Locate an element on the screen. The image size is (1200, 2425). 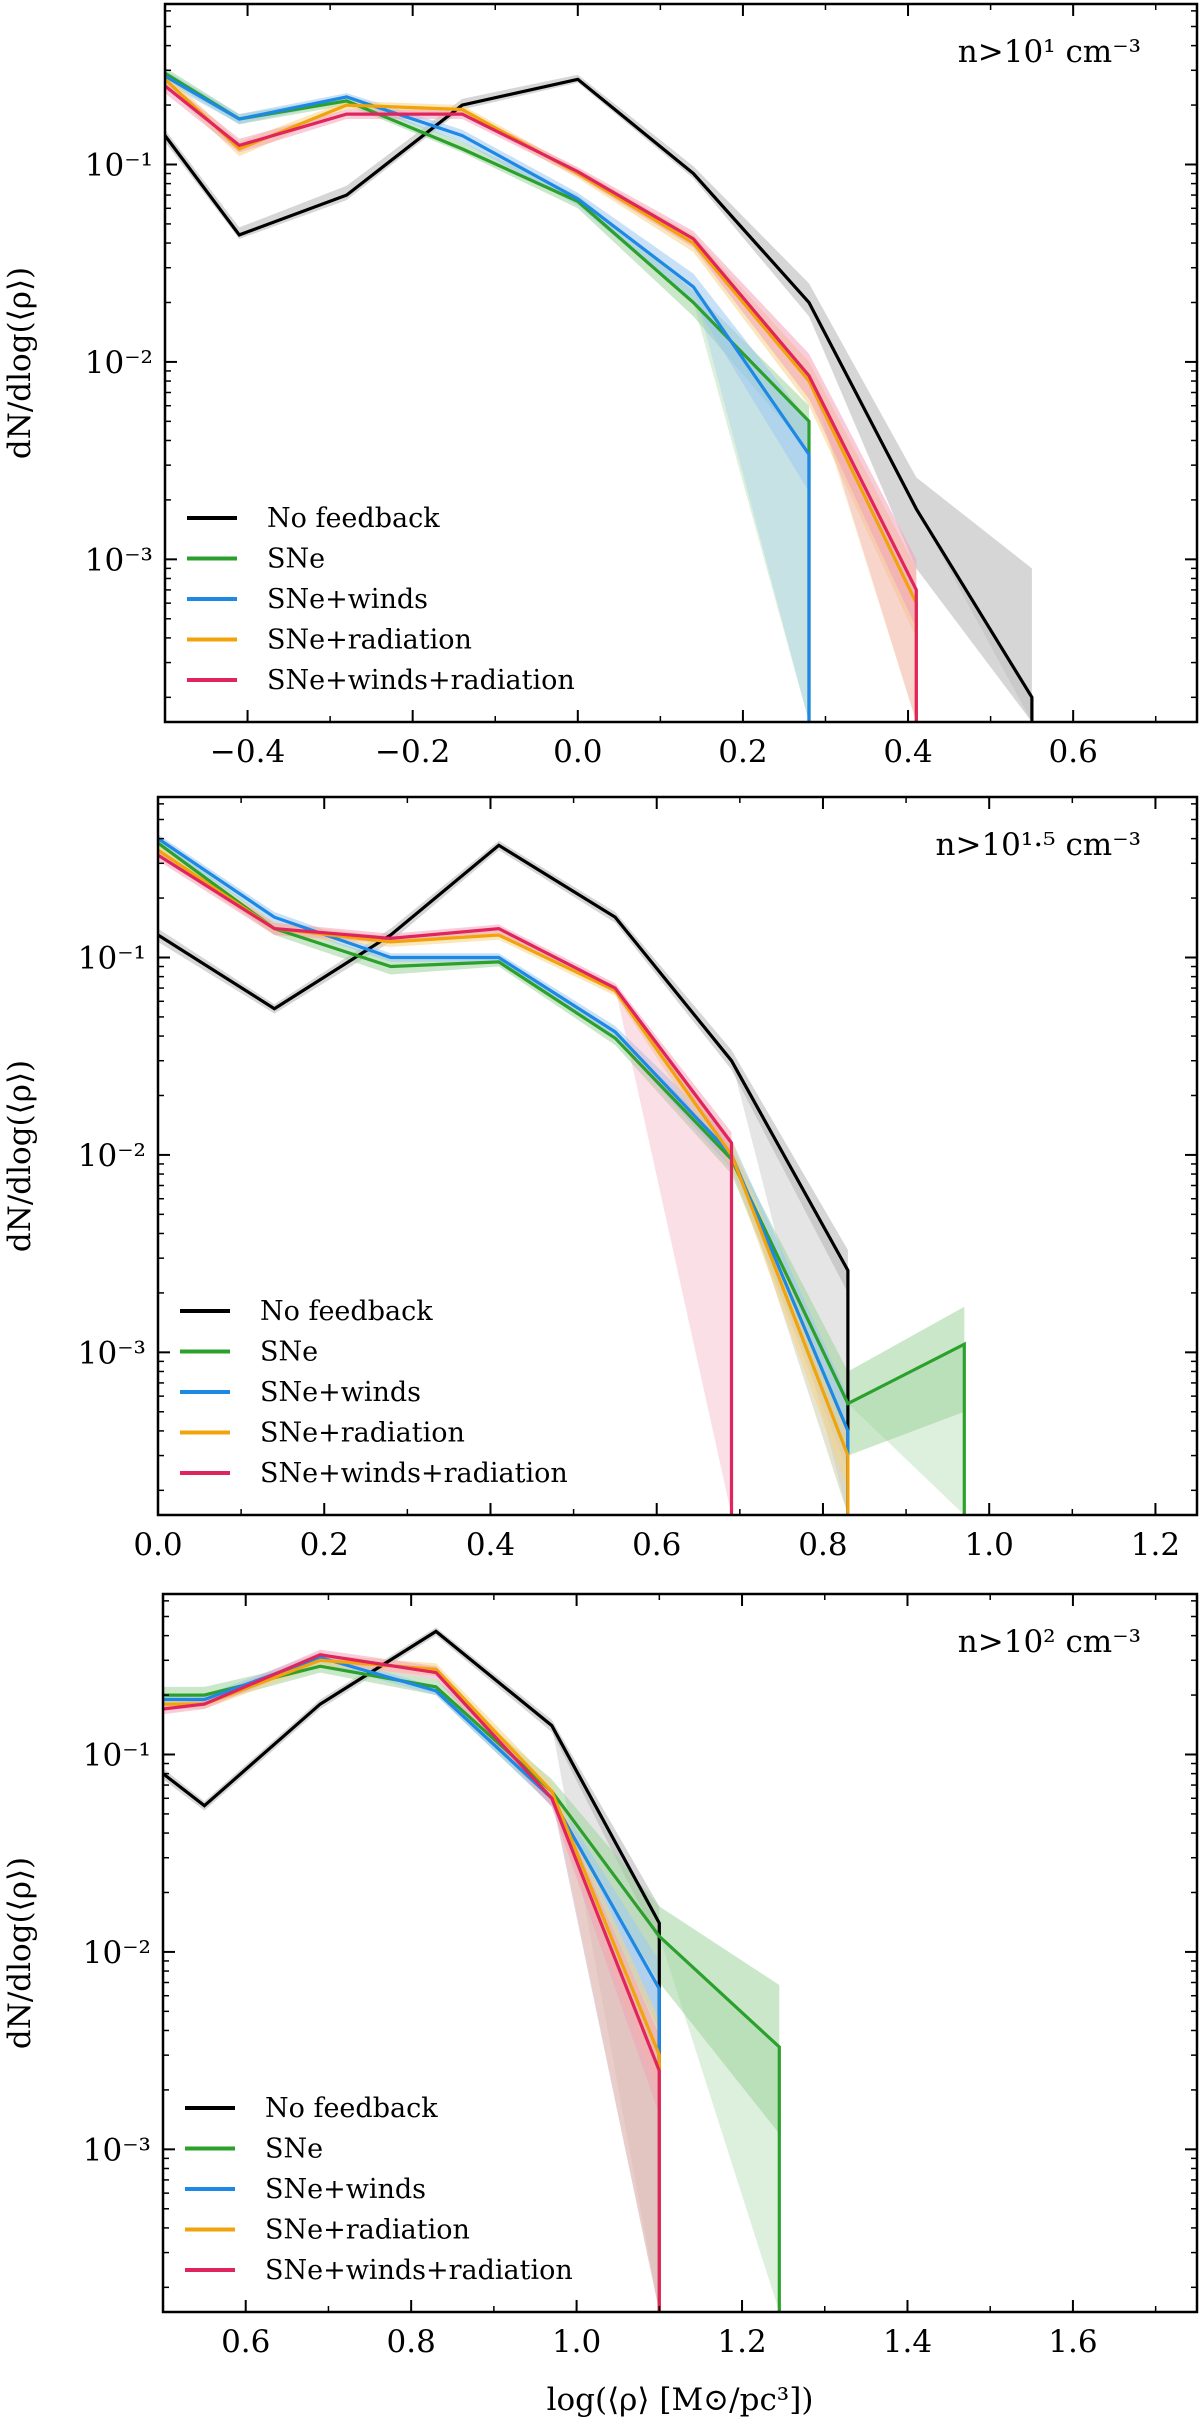
x-tick-label: −0.4 is located at coordinates (247, 752).